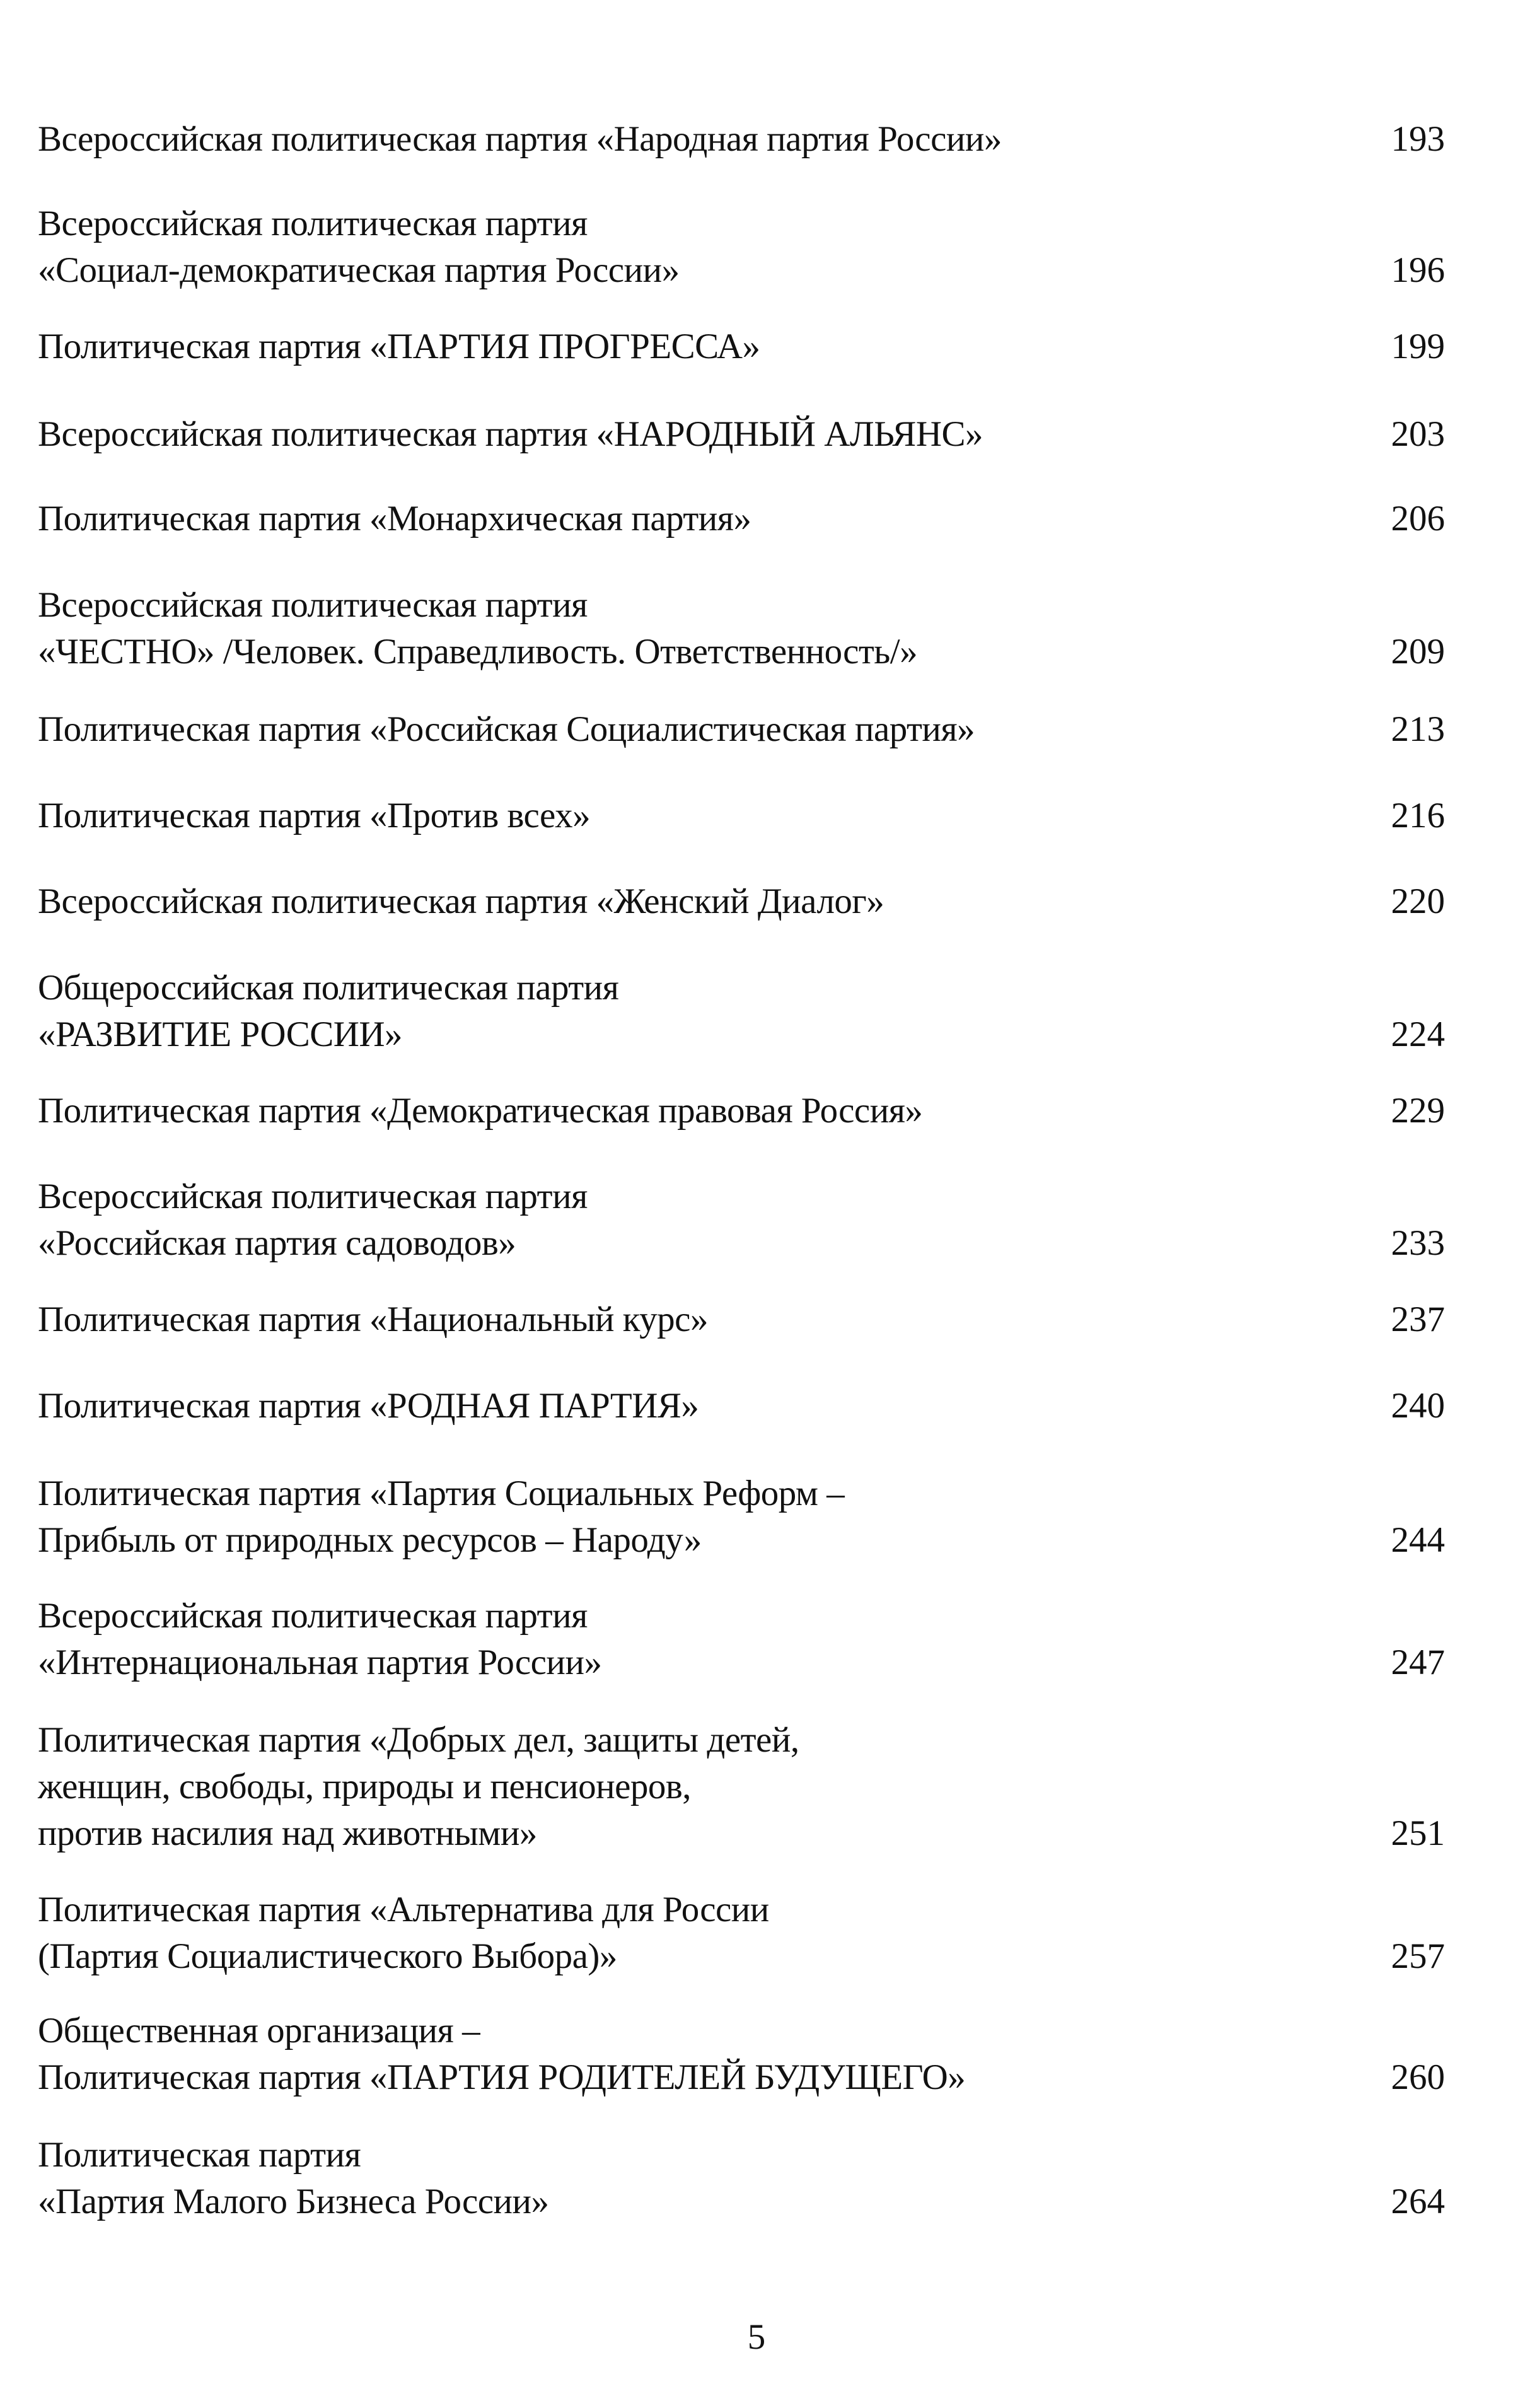 The width and height of the screenshot is (1513, 2408). I want to click on toc-entry-page: 229, so click(1418, 1111).